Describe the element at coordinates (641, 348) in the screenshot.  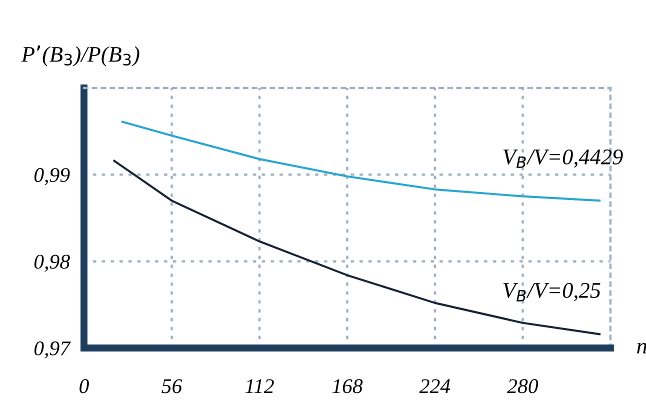
I see `x-axis-title: n` at that location.